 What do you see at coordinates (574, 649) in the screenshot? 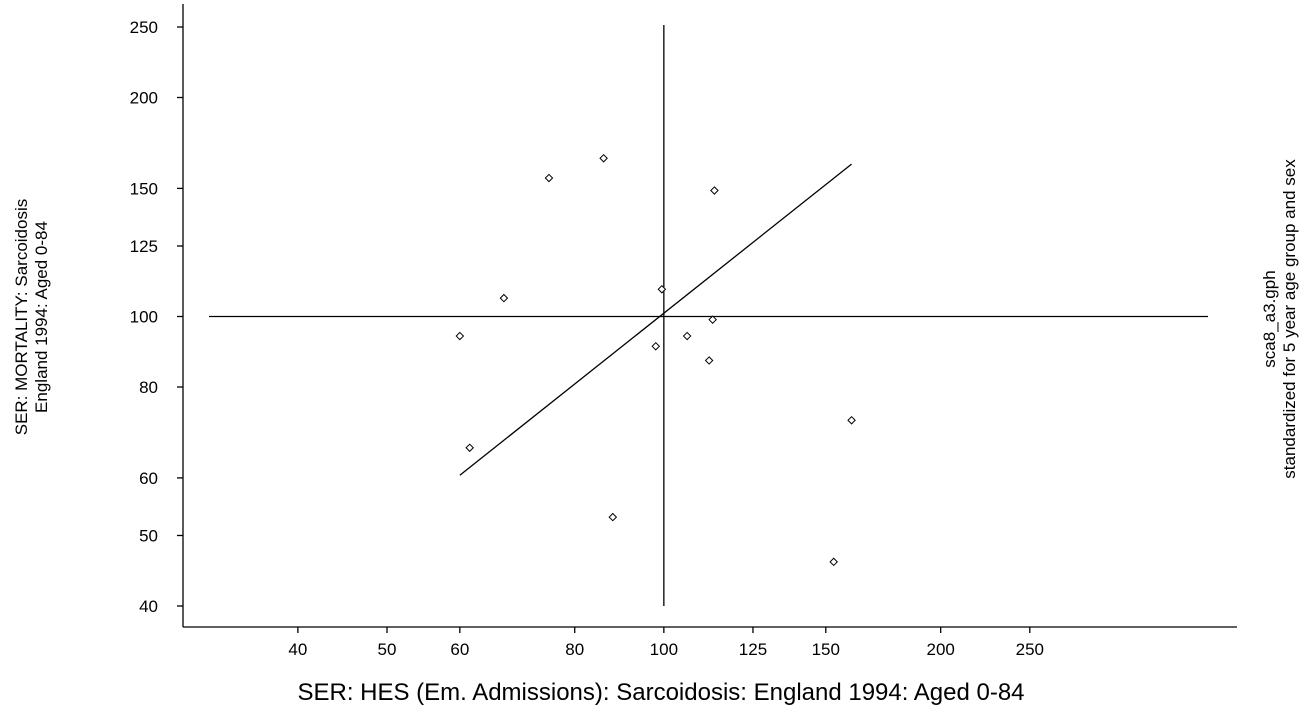
I see `x-tick-label: 80` at bounding box center [574, 649].